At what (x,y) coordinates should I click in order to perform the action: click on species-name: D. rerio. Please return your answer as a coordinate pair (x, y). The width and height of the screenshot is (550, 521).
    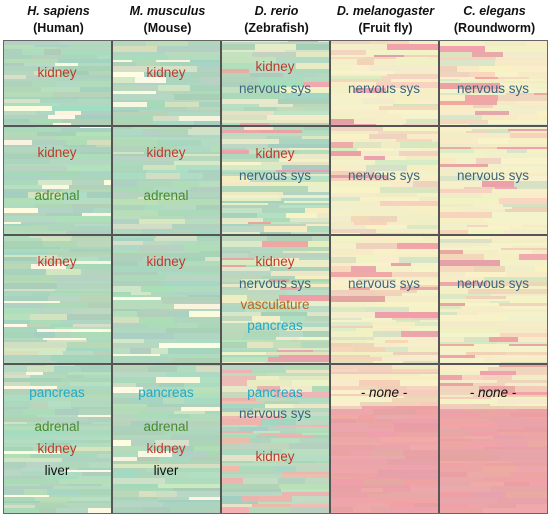
    Looking at the image, I should click on (276, 11).